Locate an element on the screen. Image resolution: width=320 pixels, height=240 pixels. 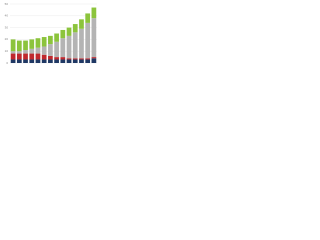
y-tick-label: 50 is located at coordinates (7, 4).